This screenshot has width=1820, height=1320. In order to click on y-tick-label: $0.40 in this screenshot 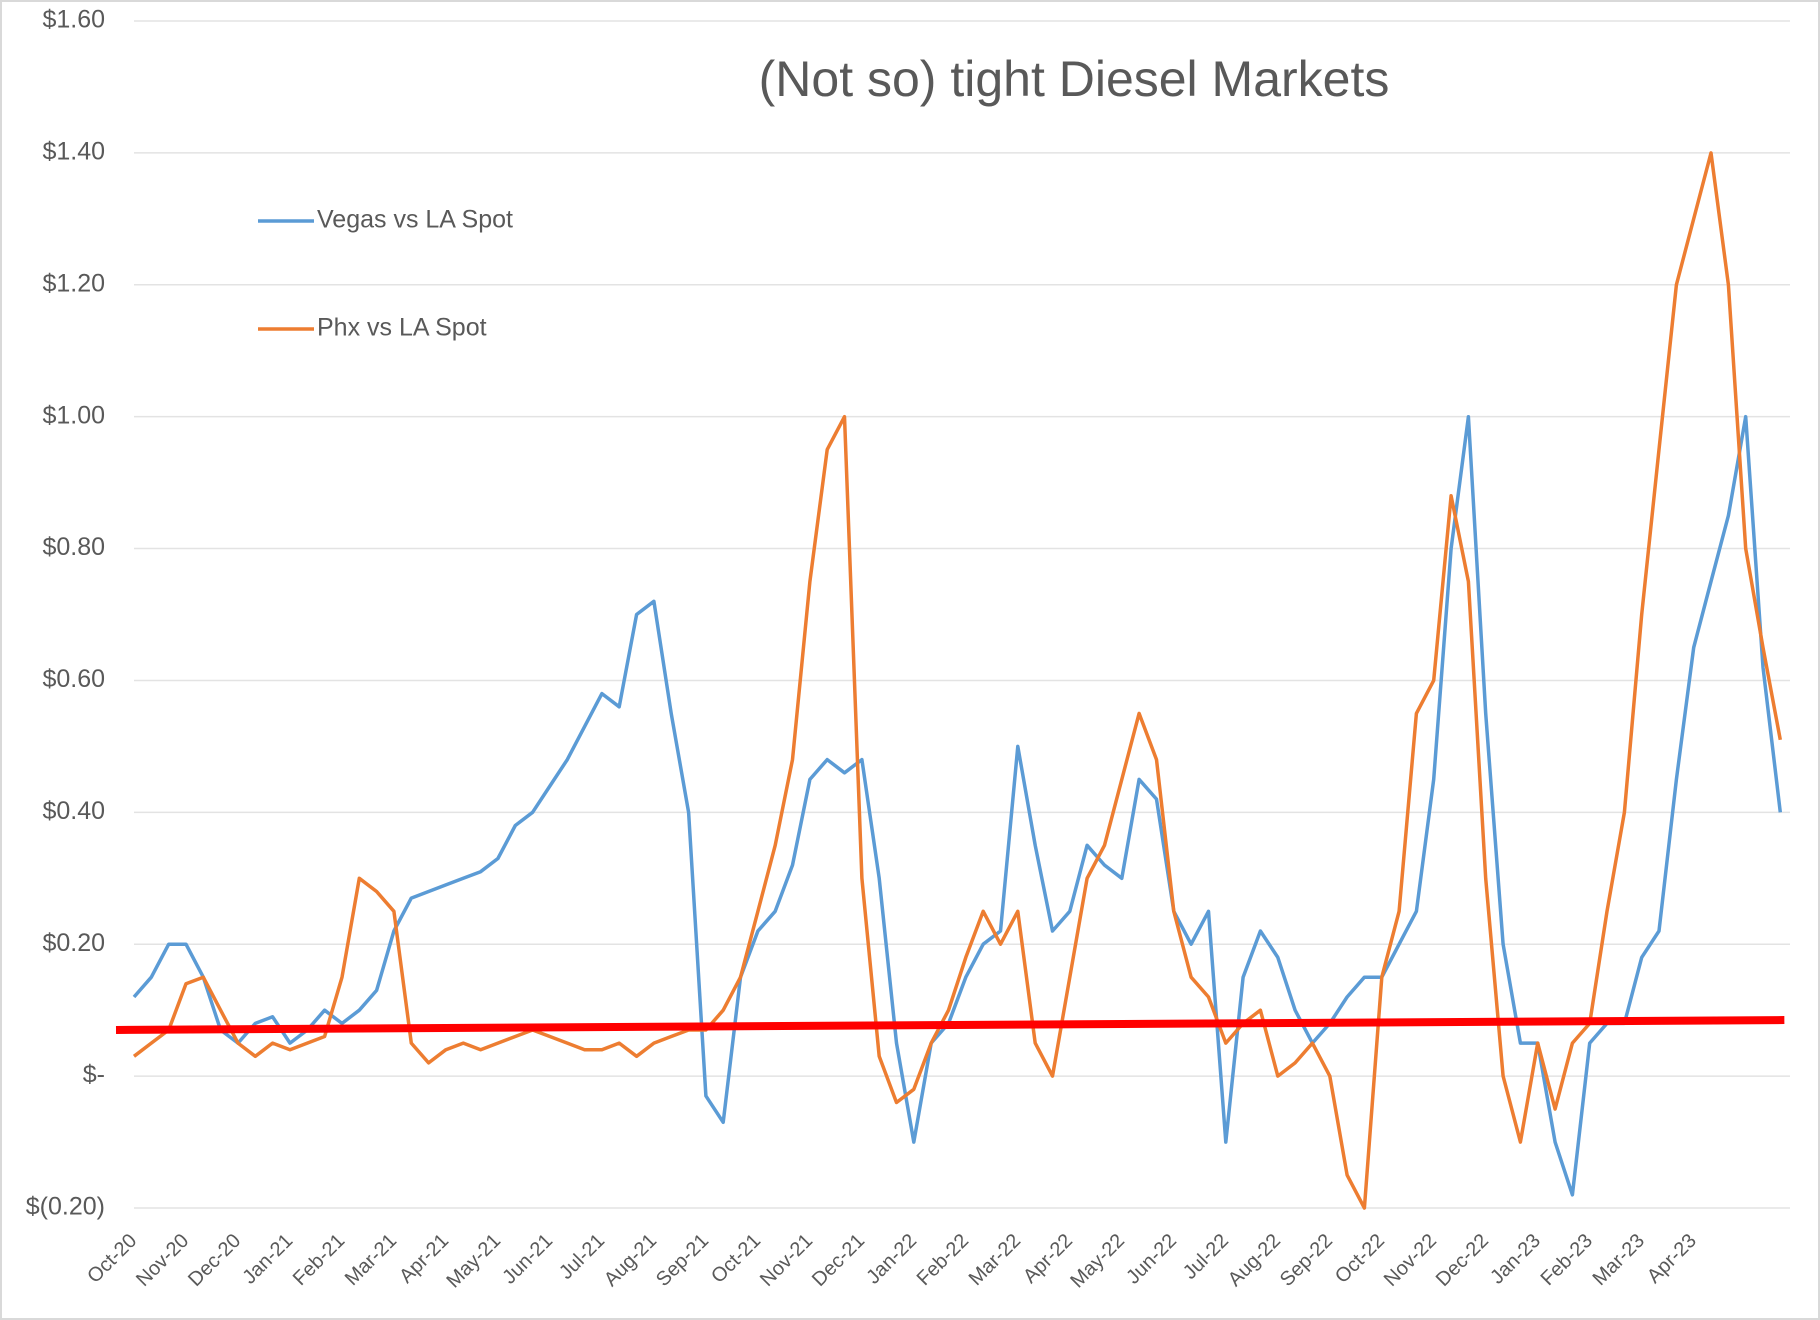, I will do `click(73, 811)`.